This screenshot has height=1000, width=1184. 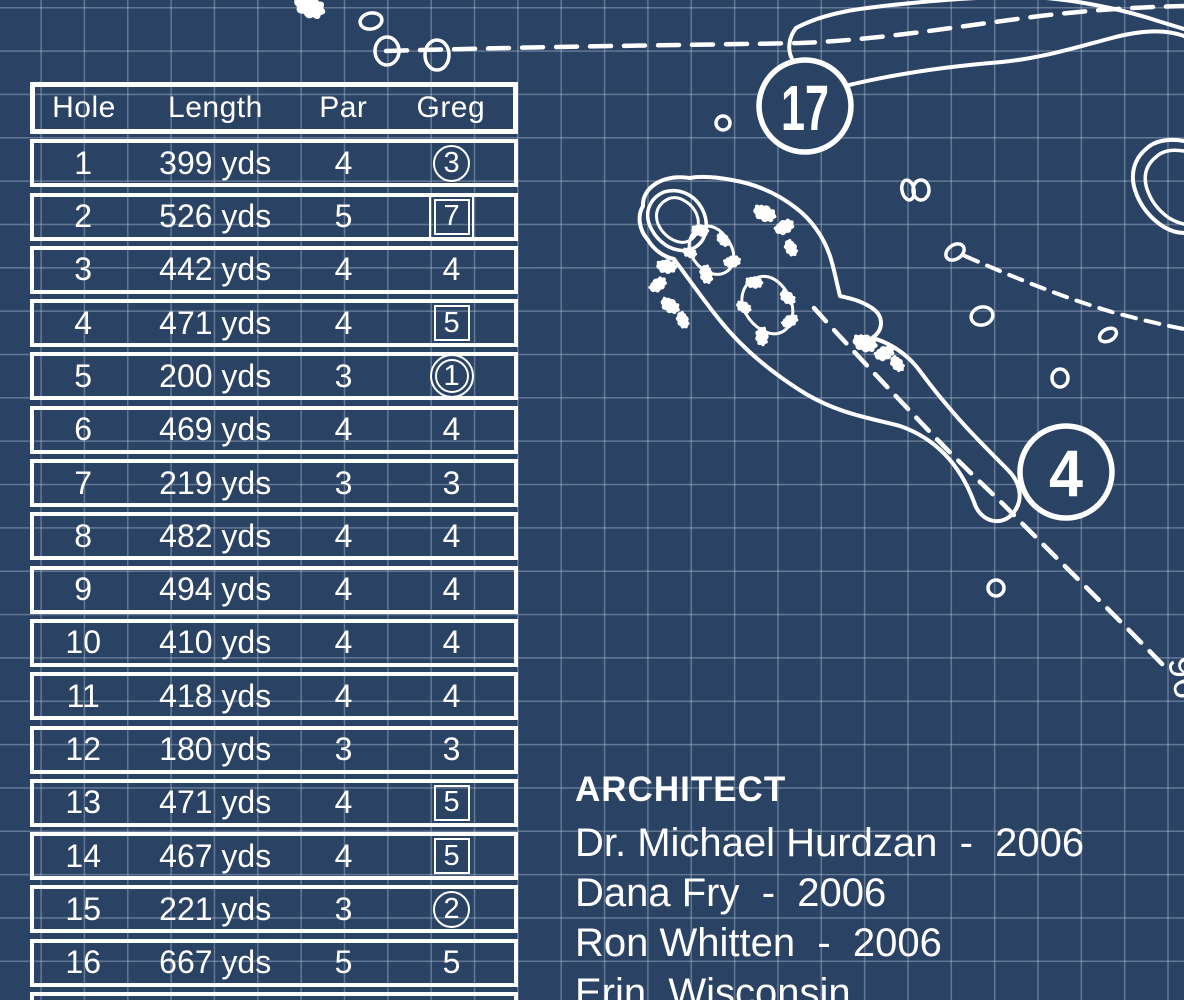 What do you see at coordinates (83, 962) in the screenshot?
I see `hole-cell: 16` at bounding box center [83, 962].